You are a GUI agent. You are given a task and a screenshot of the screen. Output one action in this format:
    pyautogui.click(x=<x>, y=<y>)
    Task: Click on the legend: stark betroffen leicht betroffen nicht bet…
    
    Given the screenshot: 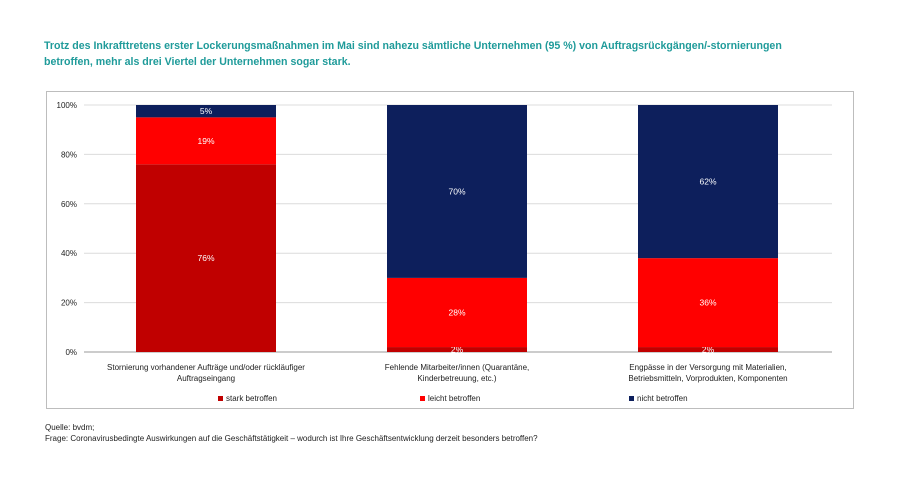 What is the action you would take?
    pyautogui.click(x=453, y=398)
    